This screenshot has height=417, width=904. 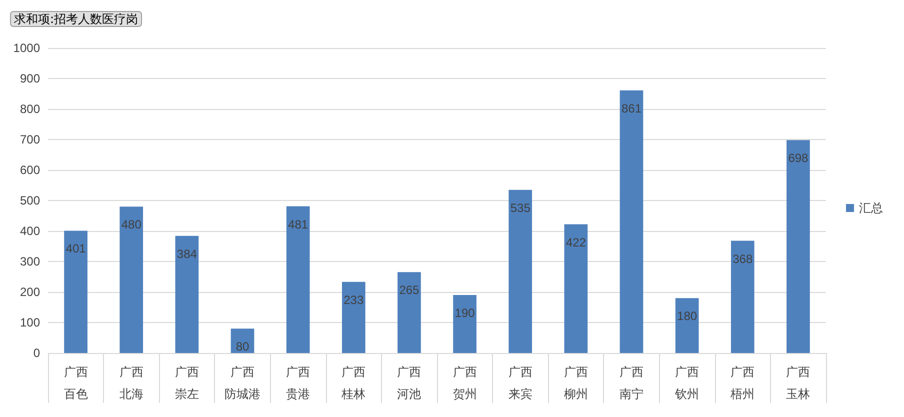 What do you see at coordinates (30, 109) in the screenshot?
I see `y-tick-label: 800` at bounding box center [30, 109].